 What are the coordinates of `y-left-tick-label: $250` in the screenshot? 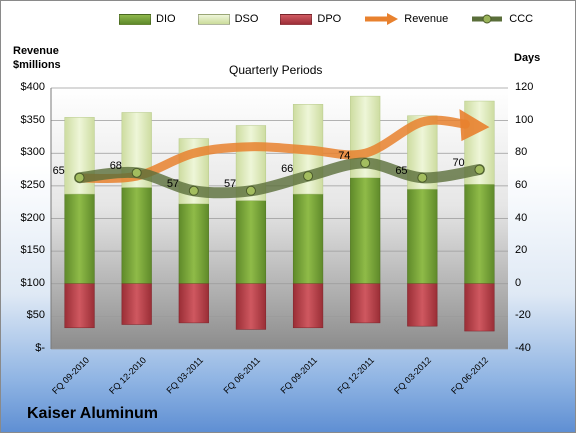 It's located at (32, 184).